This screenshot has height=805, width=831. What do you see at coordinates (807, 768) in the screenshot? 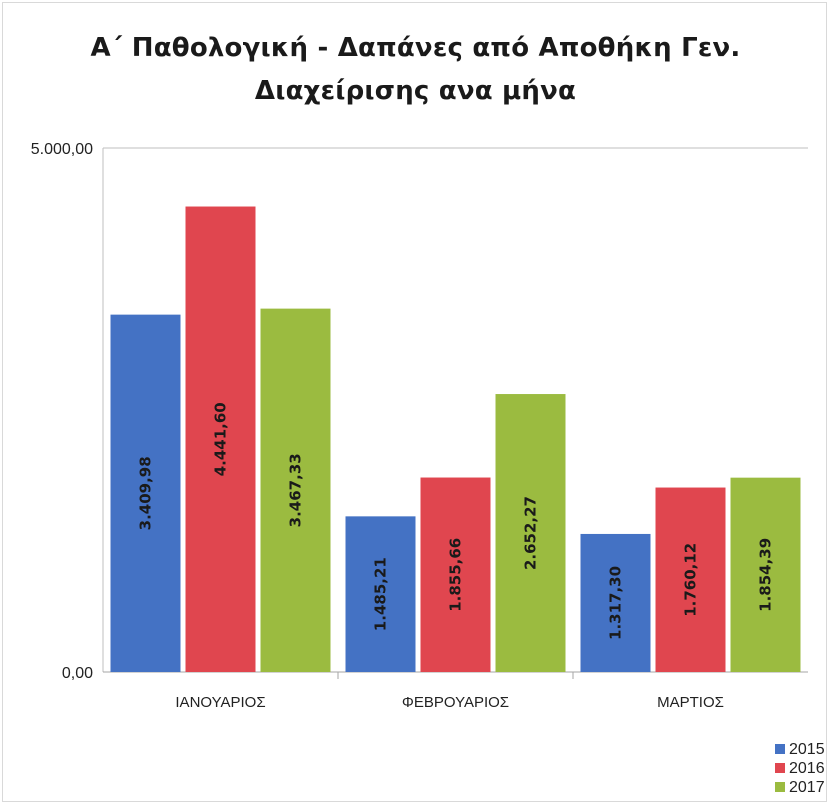
I see `legend-label: 2016` at bounding box center [807, 768].